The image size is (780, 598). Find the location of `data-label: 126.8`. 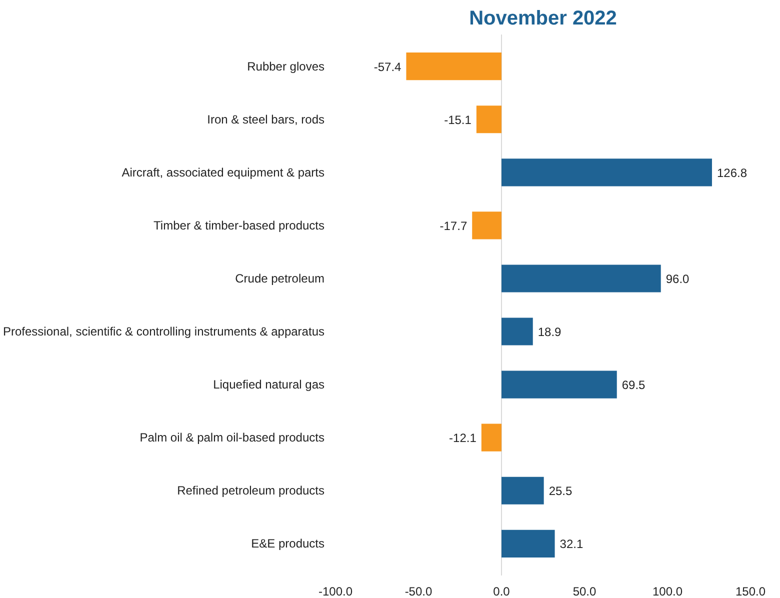

data-label: 126.8 is located at coordinates (732, 173).